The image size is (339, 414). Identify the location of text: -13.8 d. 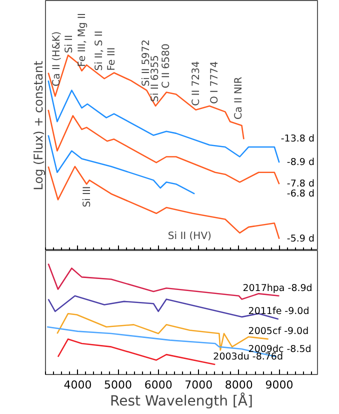
(297, 139).